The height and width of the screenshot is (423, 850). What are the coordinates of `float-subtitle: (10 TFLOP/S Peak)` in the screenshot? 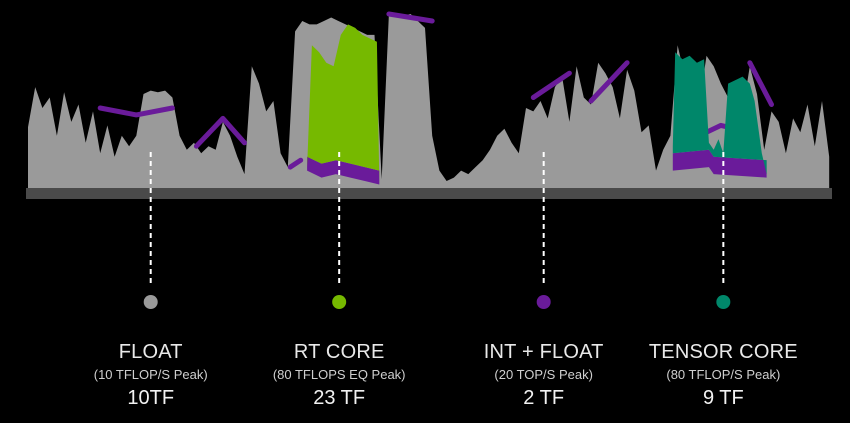 It's located at (150, 374).